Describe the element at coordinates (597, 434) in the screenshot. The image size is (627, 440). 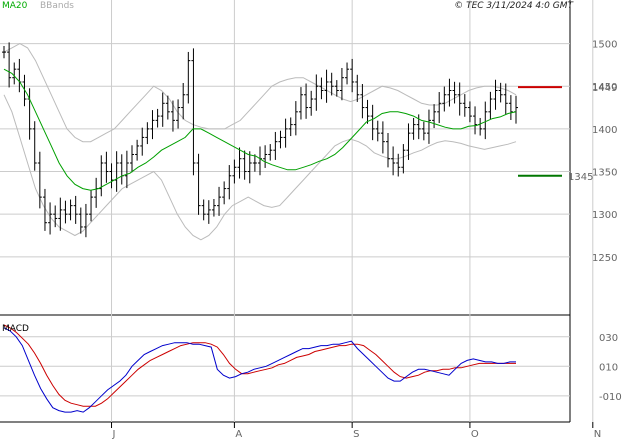
I see `month-label: N` at that location.